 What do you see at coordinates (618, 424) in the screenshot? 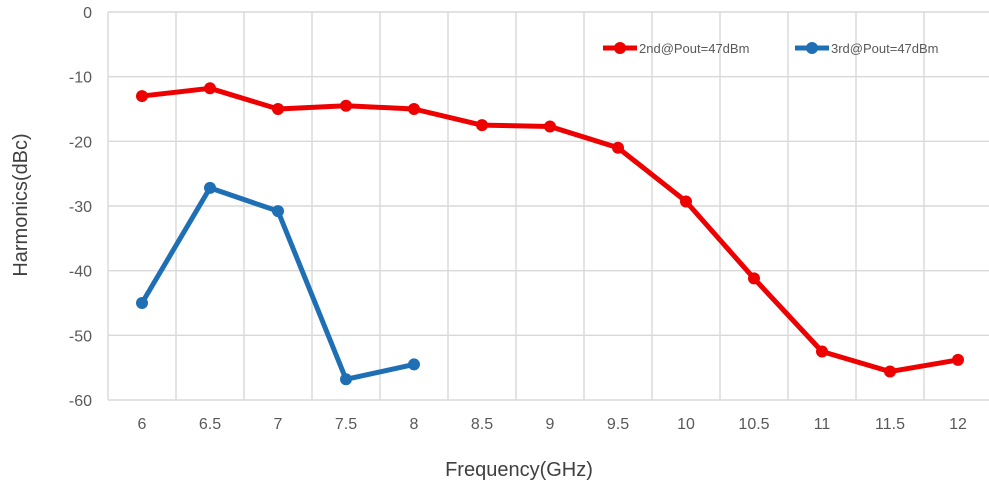
I see `x-tick-label: 9.5` at bounding box center [618, 424].